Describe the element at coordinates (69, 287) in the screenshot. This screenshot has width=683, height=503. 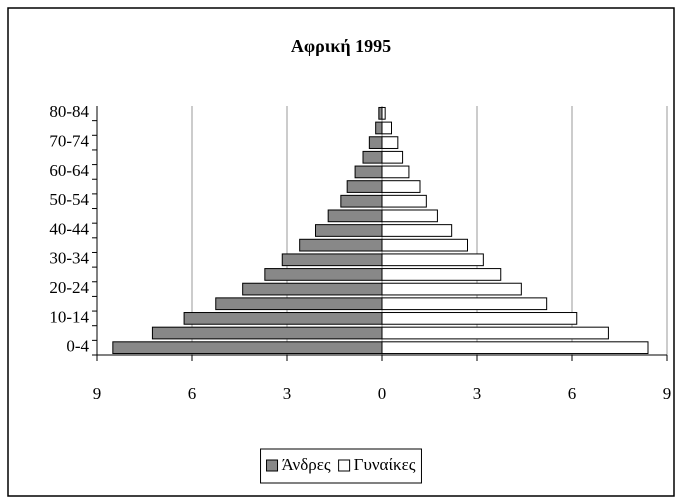
I see `y-tick-label: 20-24` at that location.